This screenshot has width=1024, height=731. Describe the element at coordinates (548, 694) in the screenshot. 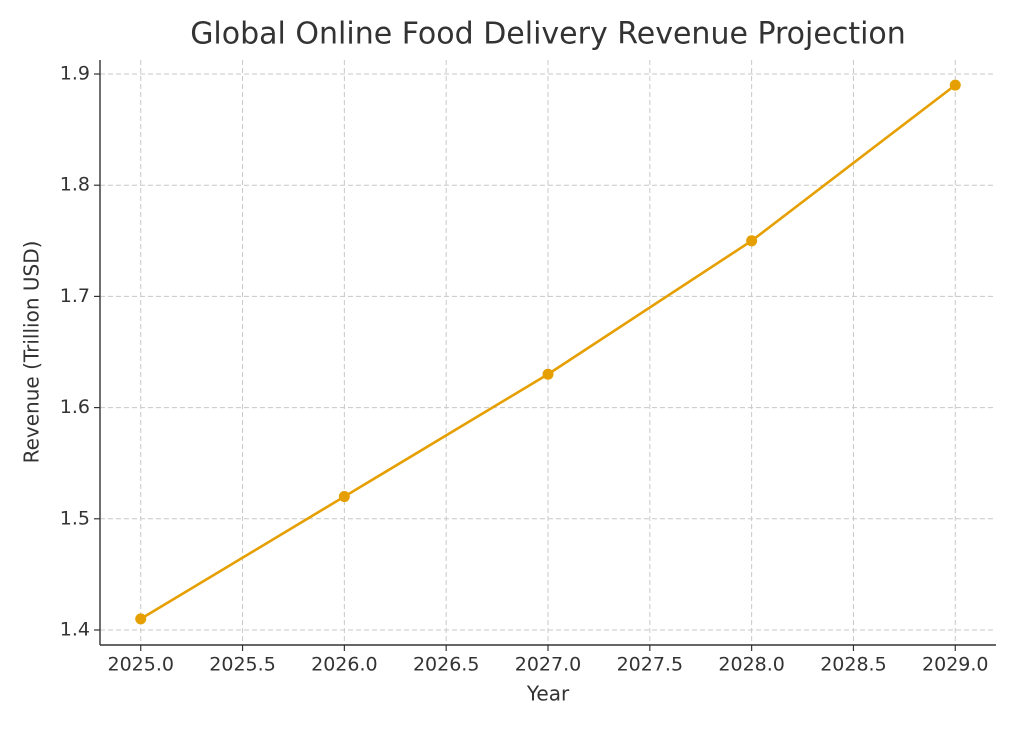

I see `x-axis-label: Year` at that location.